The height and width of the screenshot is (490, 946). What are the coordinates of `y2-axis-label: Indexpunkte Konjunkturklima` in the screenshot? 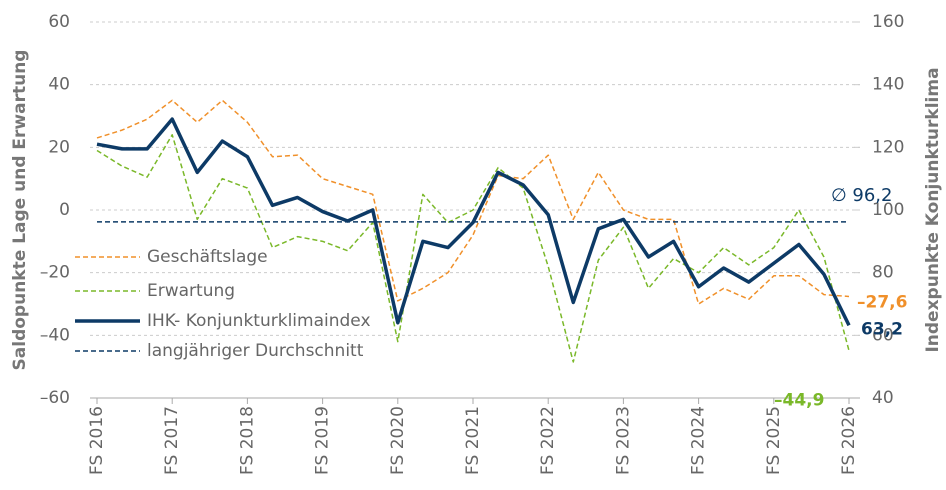 It's located at (933, 209).